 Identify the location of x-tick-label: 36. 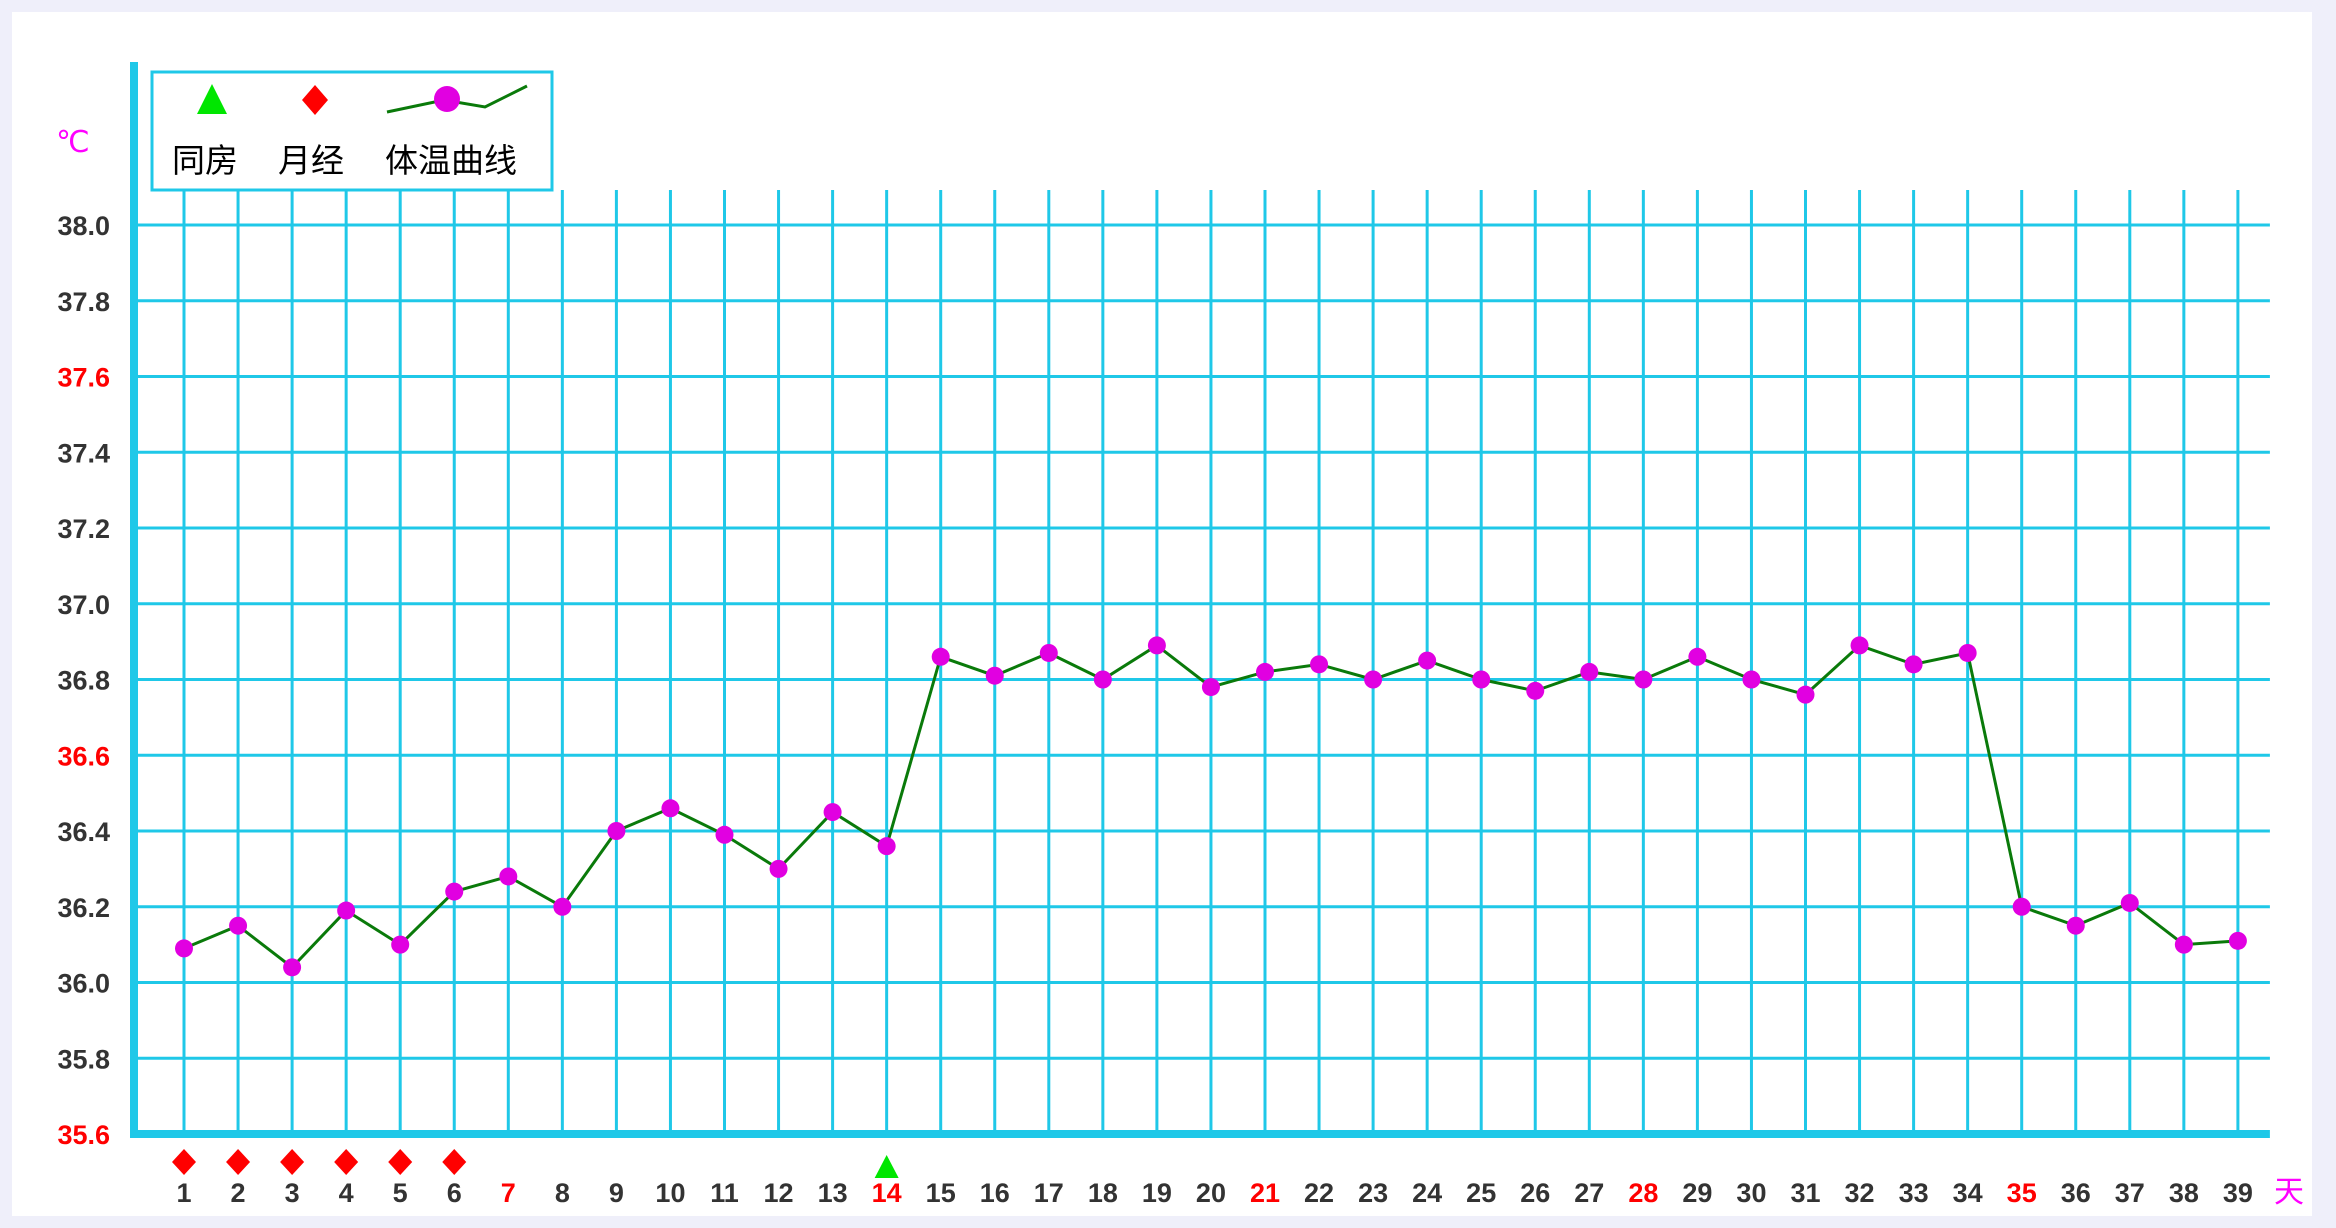
(2076, 1193).